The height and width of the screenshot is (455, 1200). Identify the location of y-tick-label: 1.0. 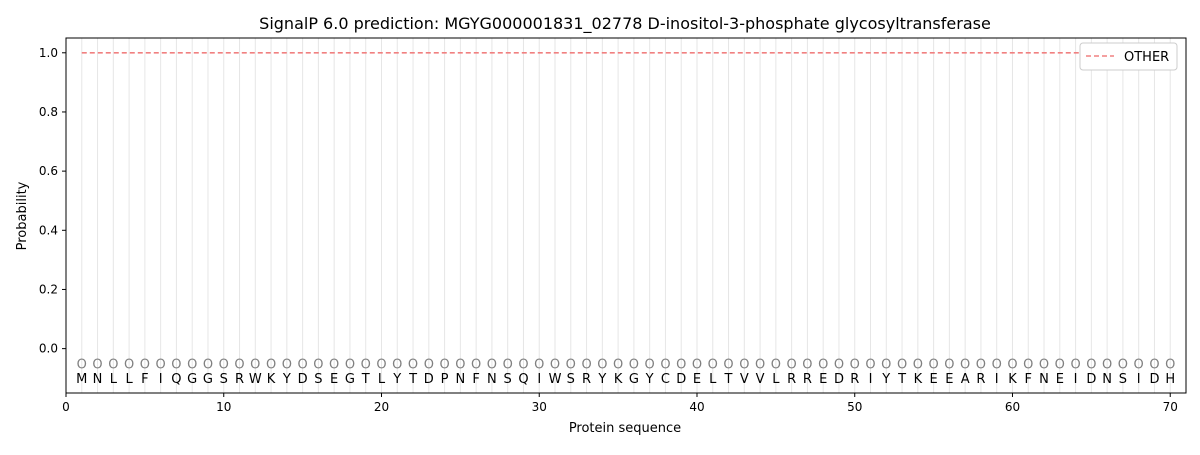
(48, 53).